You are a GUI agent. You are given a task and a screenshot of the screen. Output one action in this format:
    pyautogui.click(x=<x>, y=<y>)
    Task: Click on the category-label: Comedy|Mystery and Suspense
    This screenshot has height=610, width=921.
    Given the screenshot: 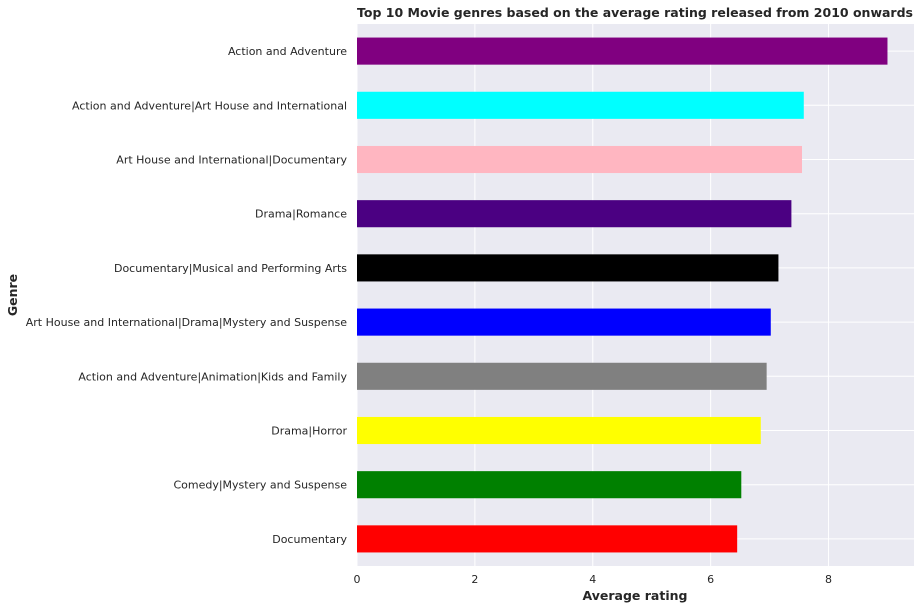 What is the action you would take?
    pyautogui.click(x=260, y=485)
    